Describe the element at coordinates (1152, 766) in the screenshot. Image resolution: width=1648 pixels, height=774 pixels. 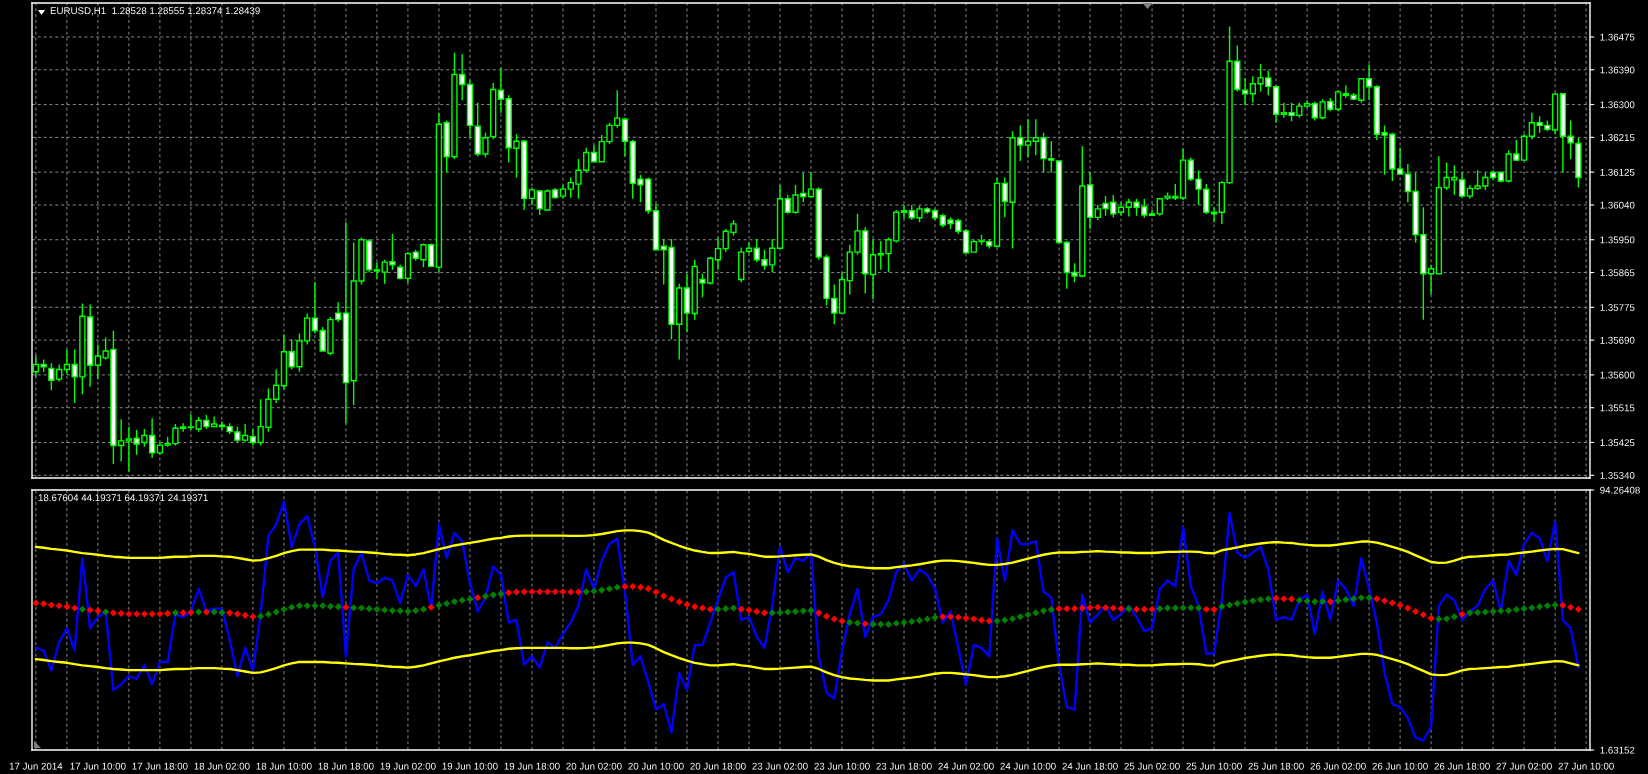
I see `x-tick-label: 25 Jun 02:00` at that location.